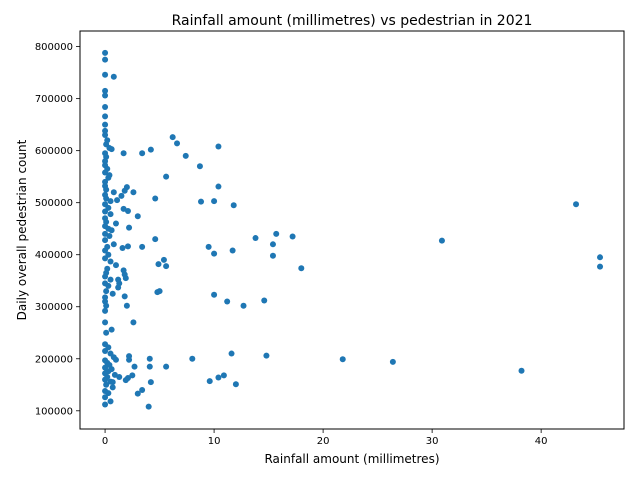  Describe the element at coordinates (54, 203) in the screenshot. I see `y-tick-label-4: 500000` at that location.